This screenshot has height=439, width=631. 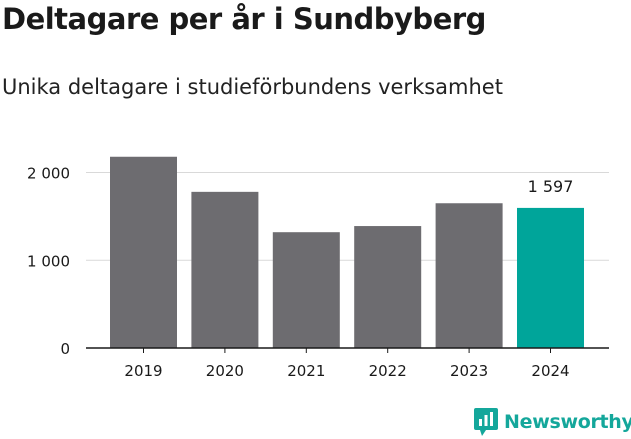 I want to click on newsworthy-brand: Newsworthy, so click(x=552, y=422).